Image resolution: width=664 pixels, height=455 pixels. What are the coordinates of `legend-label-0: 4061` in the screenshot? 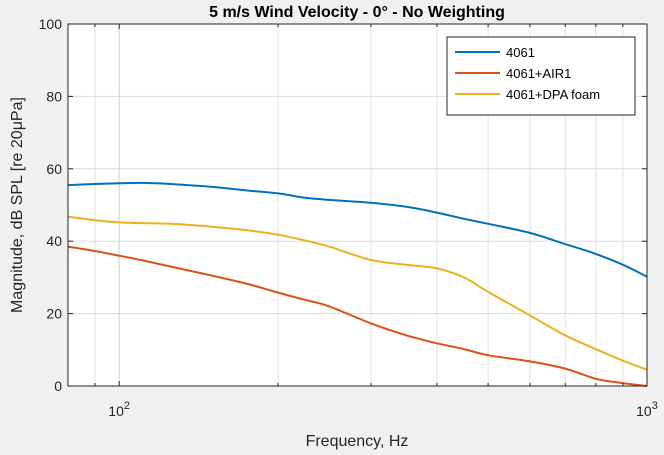 It's located at (520, 52).